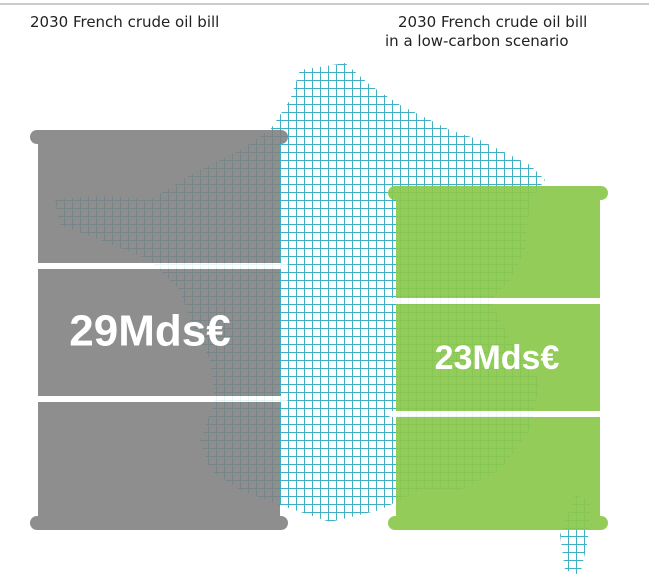  What do you see at coordinates (492, 22) in the screenshot?
I see `right-title-line: 2030 French crude oil bill` at bounding box center [492, 22].